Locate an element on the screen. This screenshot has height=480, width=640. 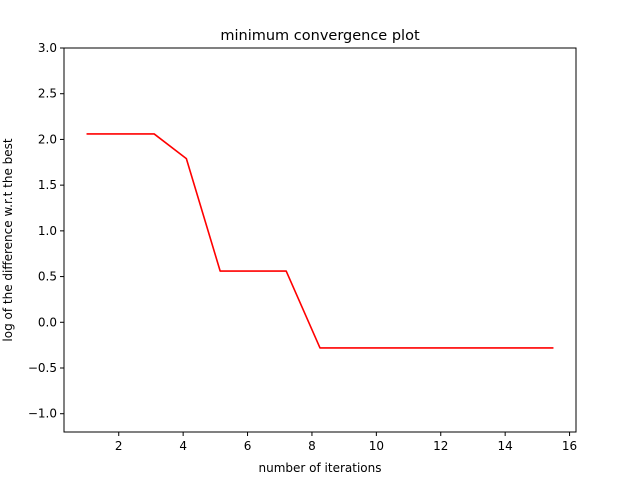
y-axis-title: log of the difference w.r.t the best is located at coordinates (8, 240).